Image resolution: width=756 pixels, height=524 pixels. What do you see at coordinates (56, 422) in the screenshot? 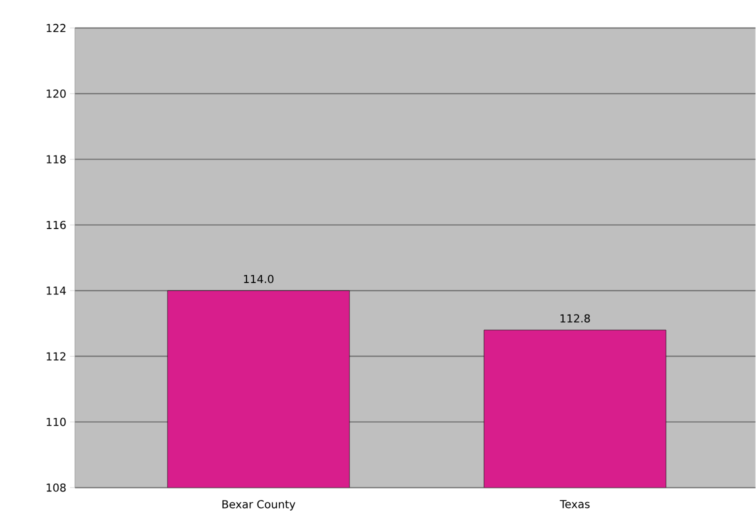
I see `y-tick-label: 110` at bounding box center [56, 422].